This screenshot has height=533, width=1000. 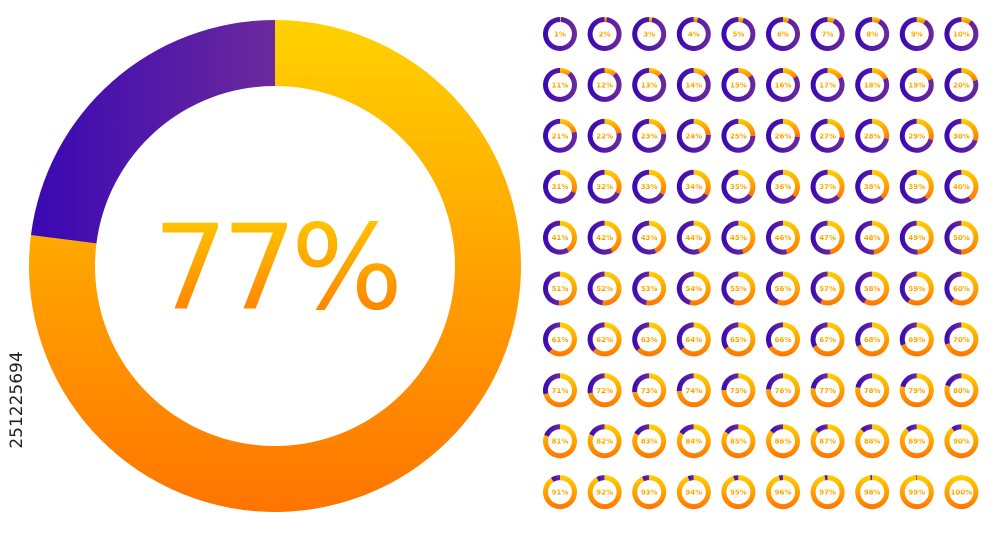 I want to click on donut-label: 35%, so click(x=738, y=187).